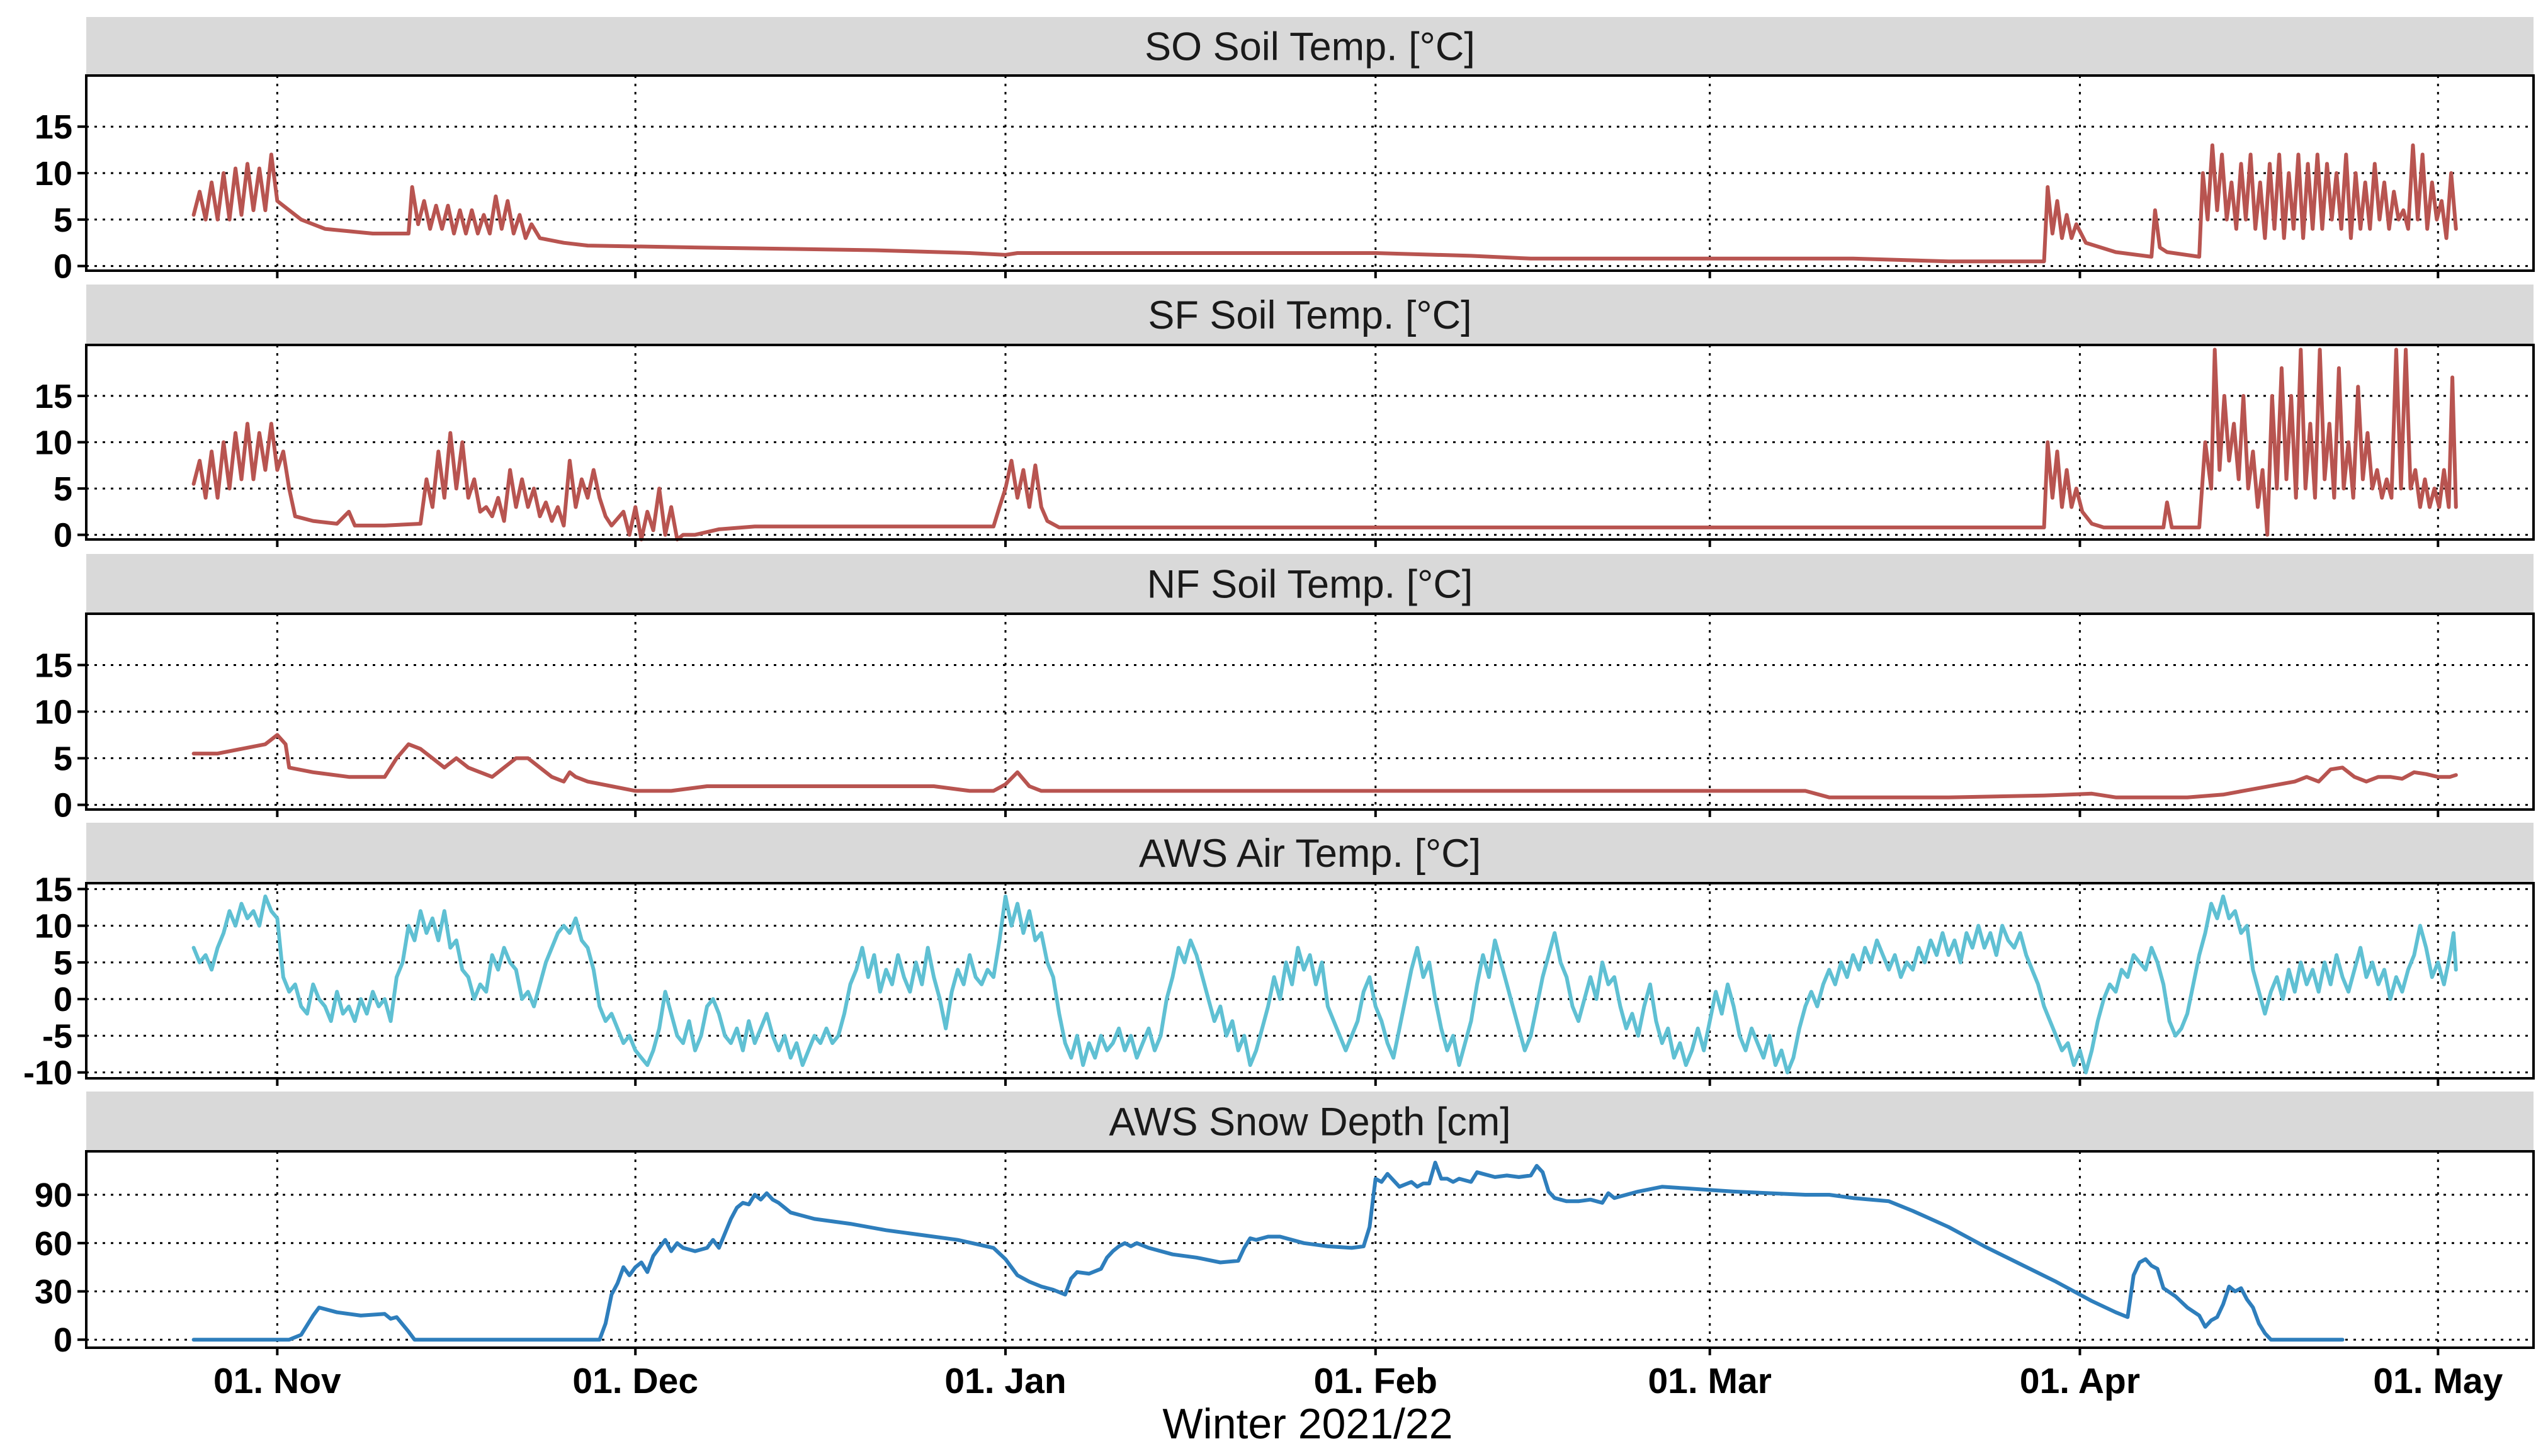  I want to click on panel-title: AWS Snow Depth [cm], so click(1309, 1122).